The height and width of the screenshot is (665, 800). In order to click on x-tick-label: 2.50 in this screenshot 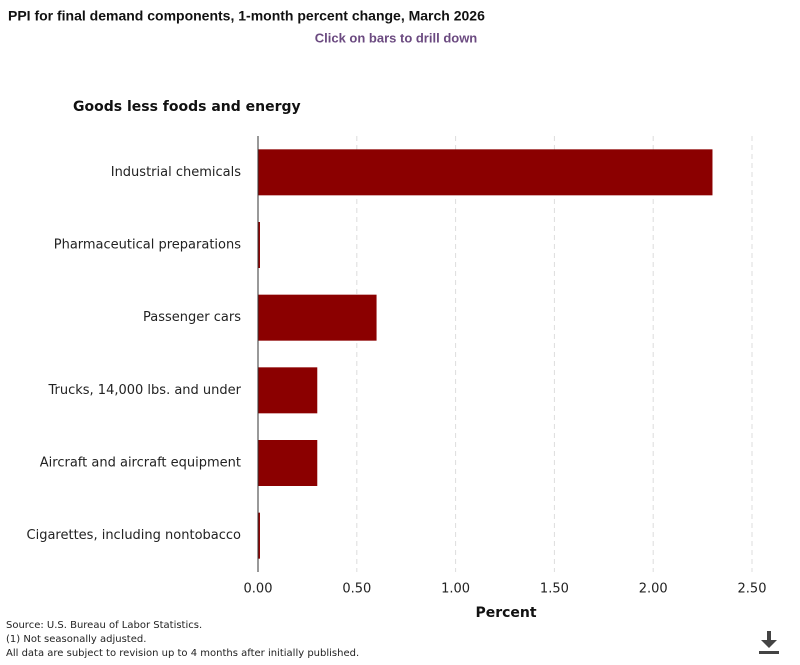, I will do `click(752, 589)`.